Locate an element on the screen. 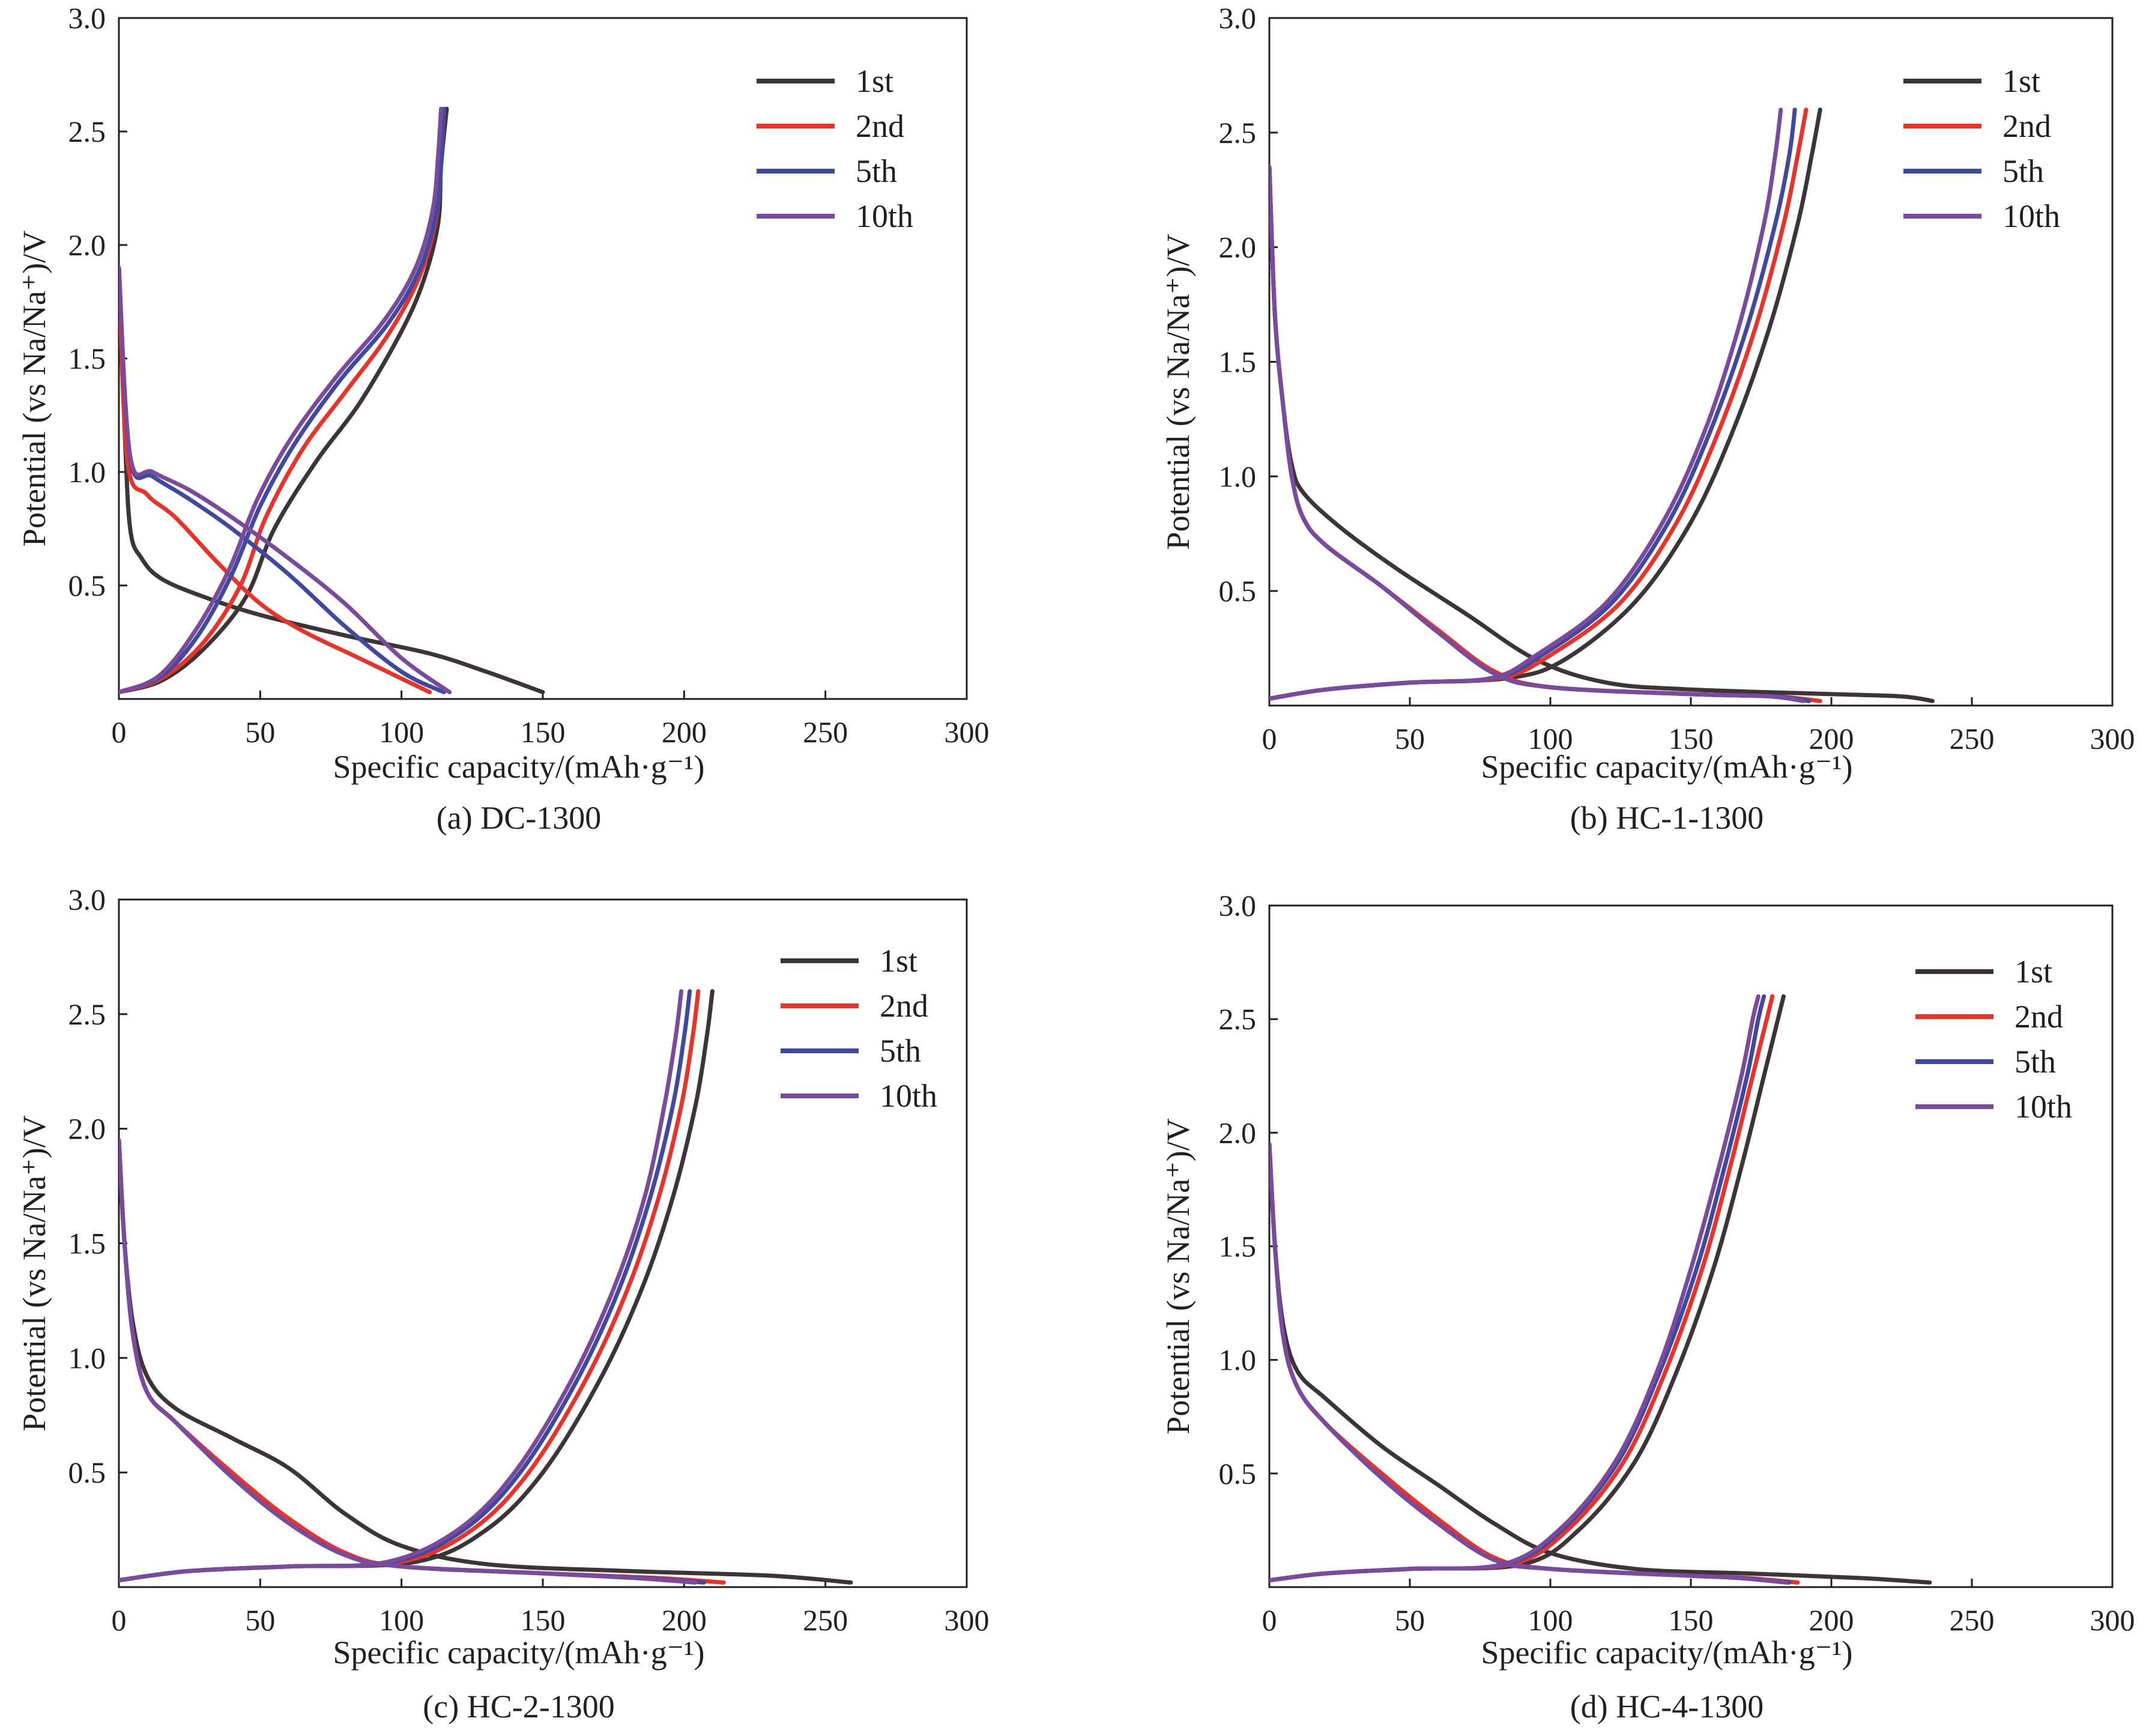  chart-caption: (c) HC-2-1300 is located at coordinates (518, 1707).